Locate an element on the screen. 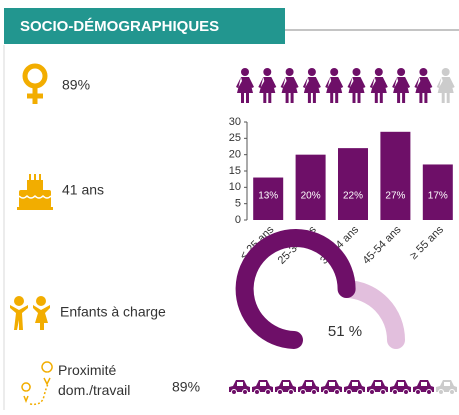 Image resolution: width=459 pixels, height=415 pixels. header-banner is located at coordinates (144, 26).